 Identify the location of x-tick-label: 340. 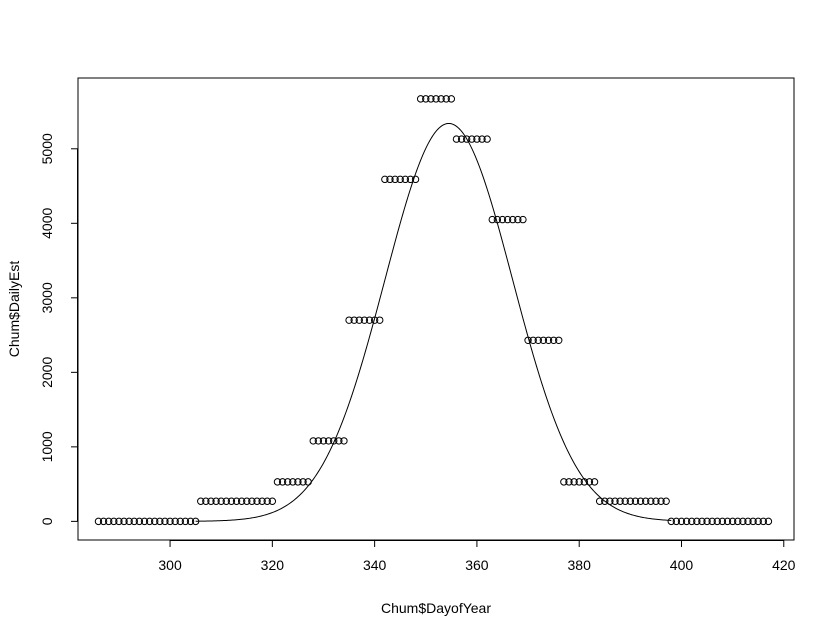
(375, 565).